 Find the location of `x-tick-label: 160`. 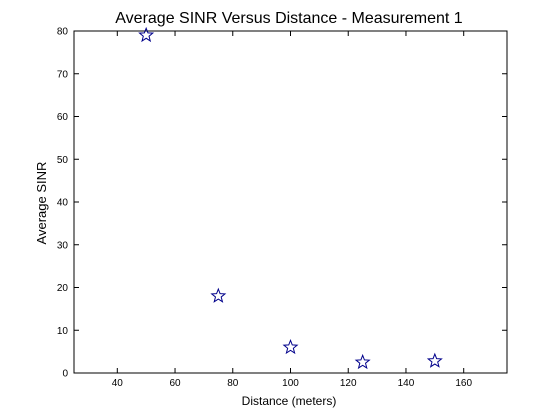

x-tick-label: 160 is located at coordinates (463, 383).